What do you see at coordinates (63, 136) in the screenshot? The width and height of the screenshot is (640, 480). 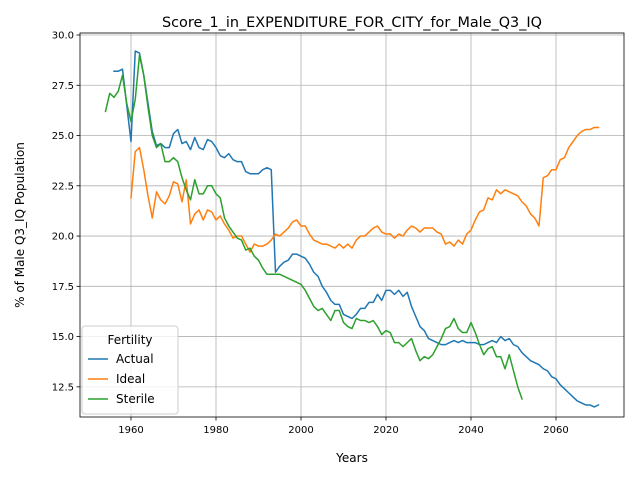 I see `y-tick-label: 25.0` at bounding box center [63, 136].